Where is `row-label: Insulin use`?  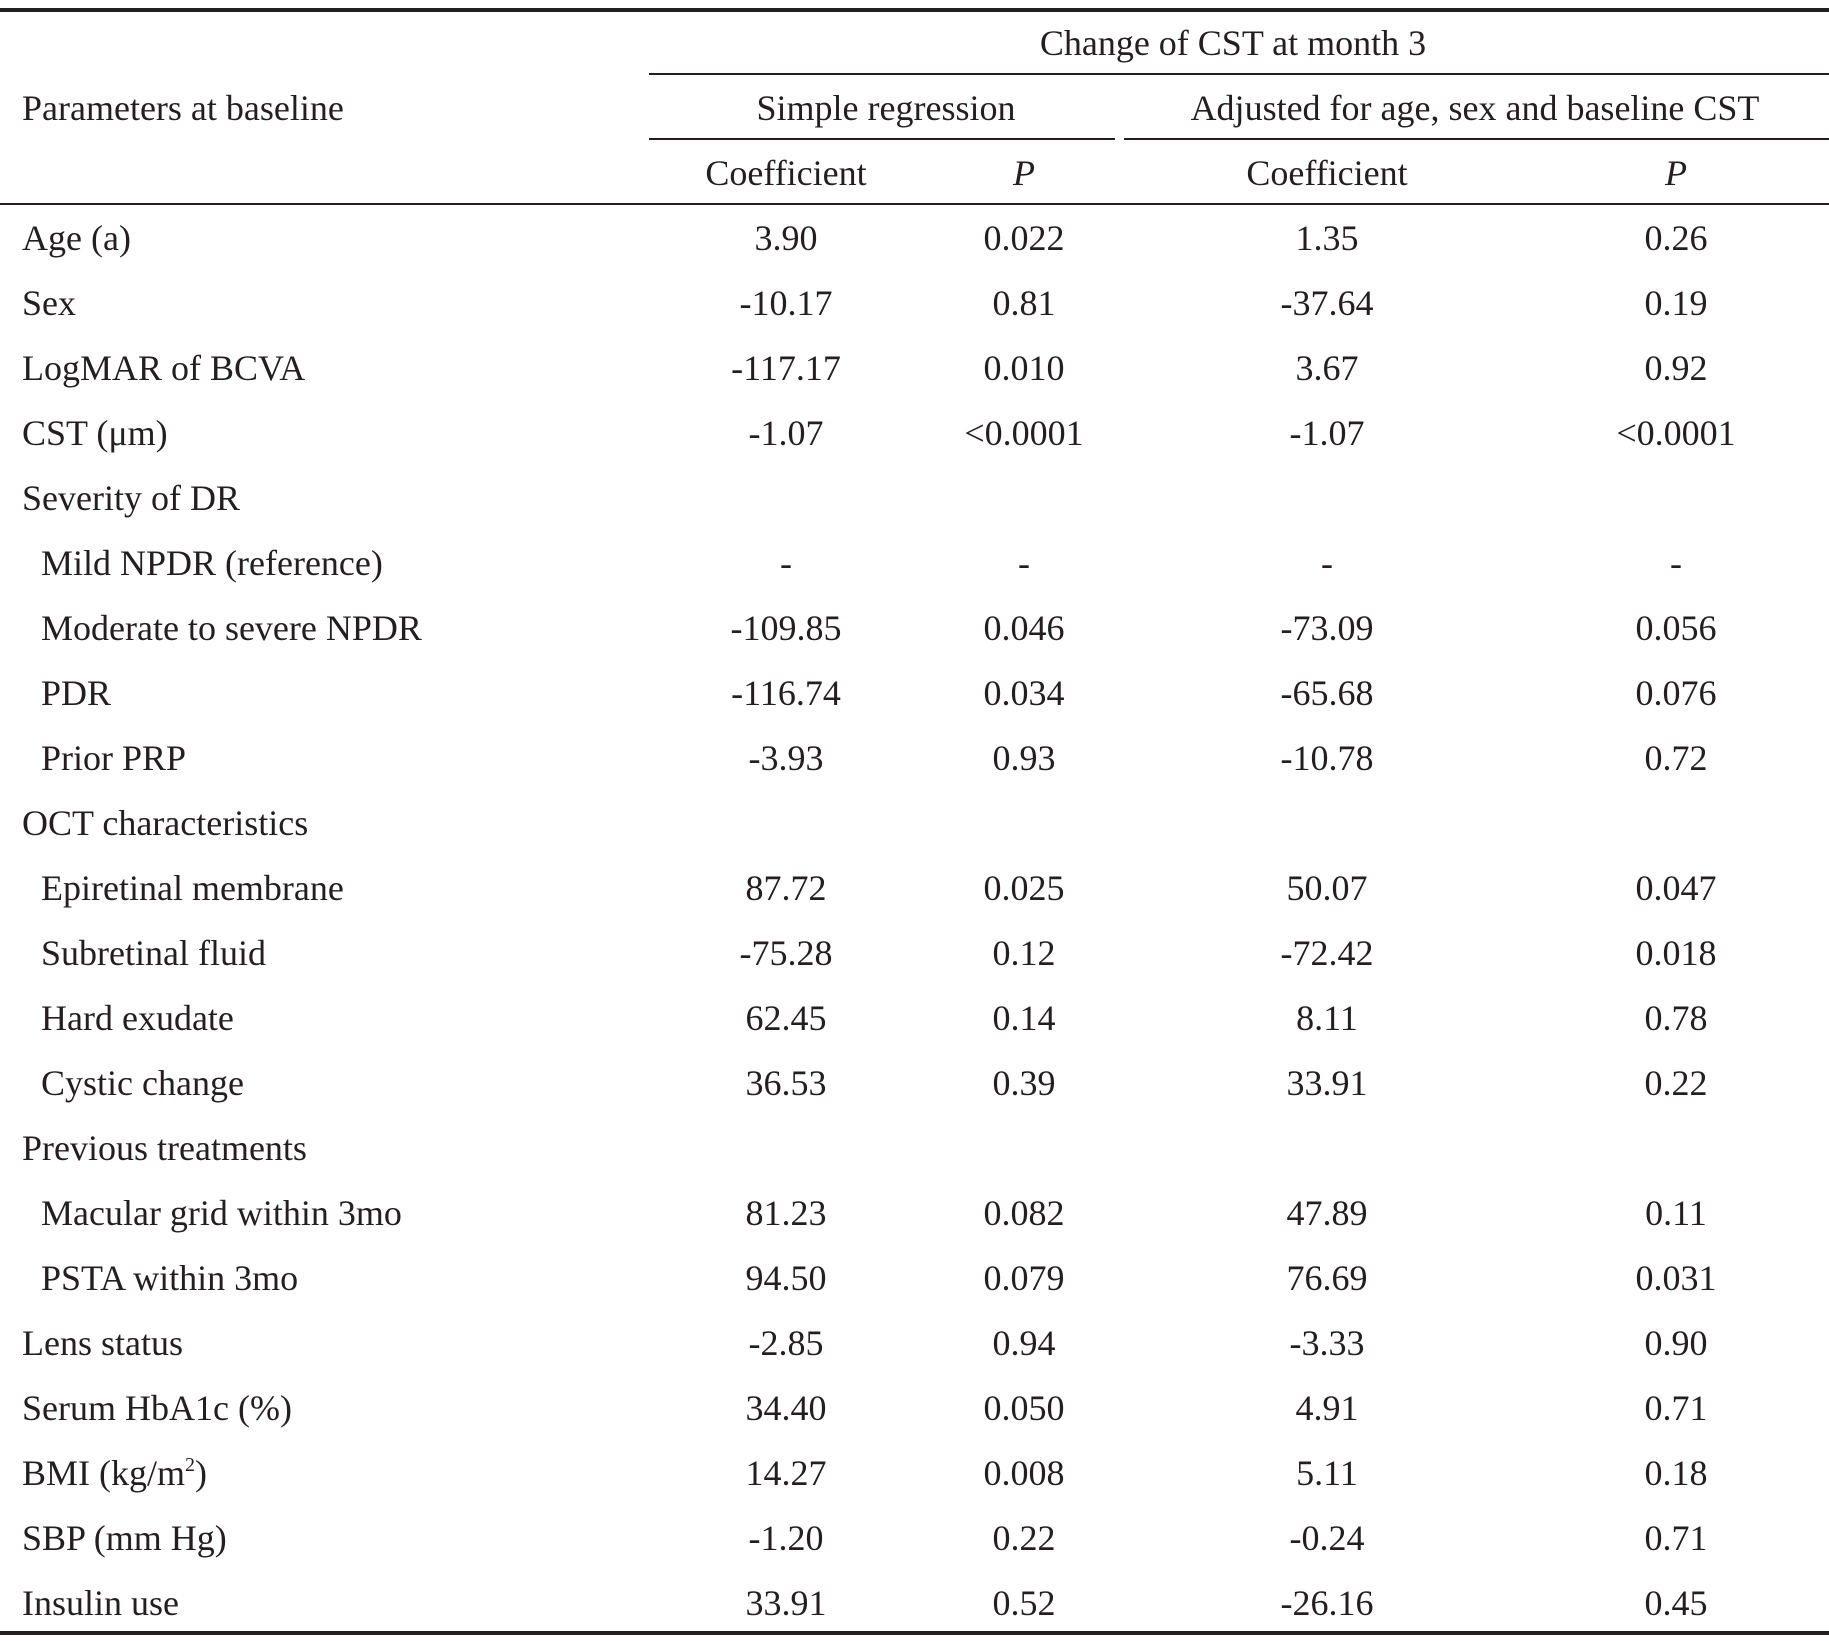
row-label: Insulin use is located at coordinates (100, 1603).